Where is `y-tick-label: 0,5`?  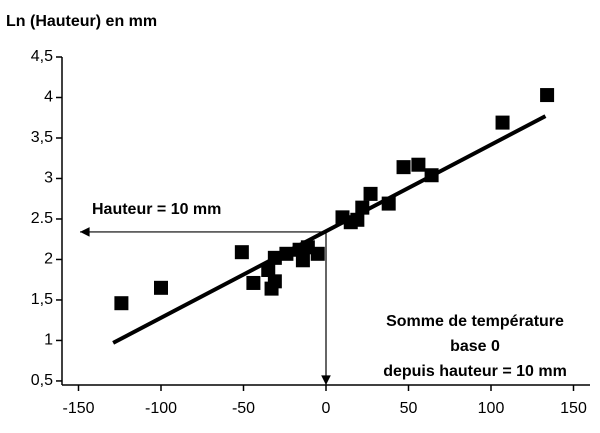 y-tick-label: 0,5 is located at coordinates (42, 380).